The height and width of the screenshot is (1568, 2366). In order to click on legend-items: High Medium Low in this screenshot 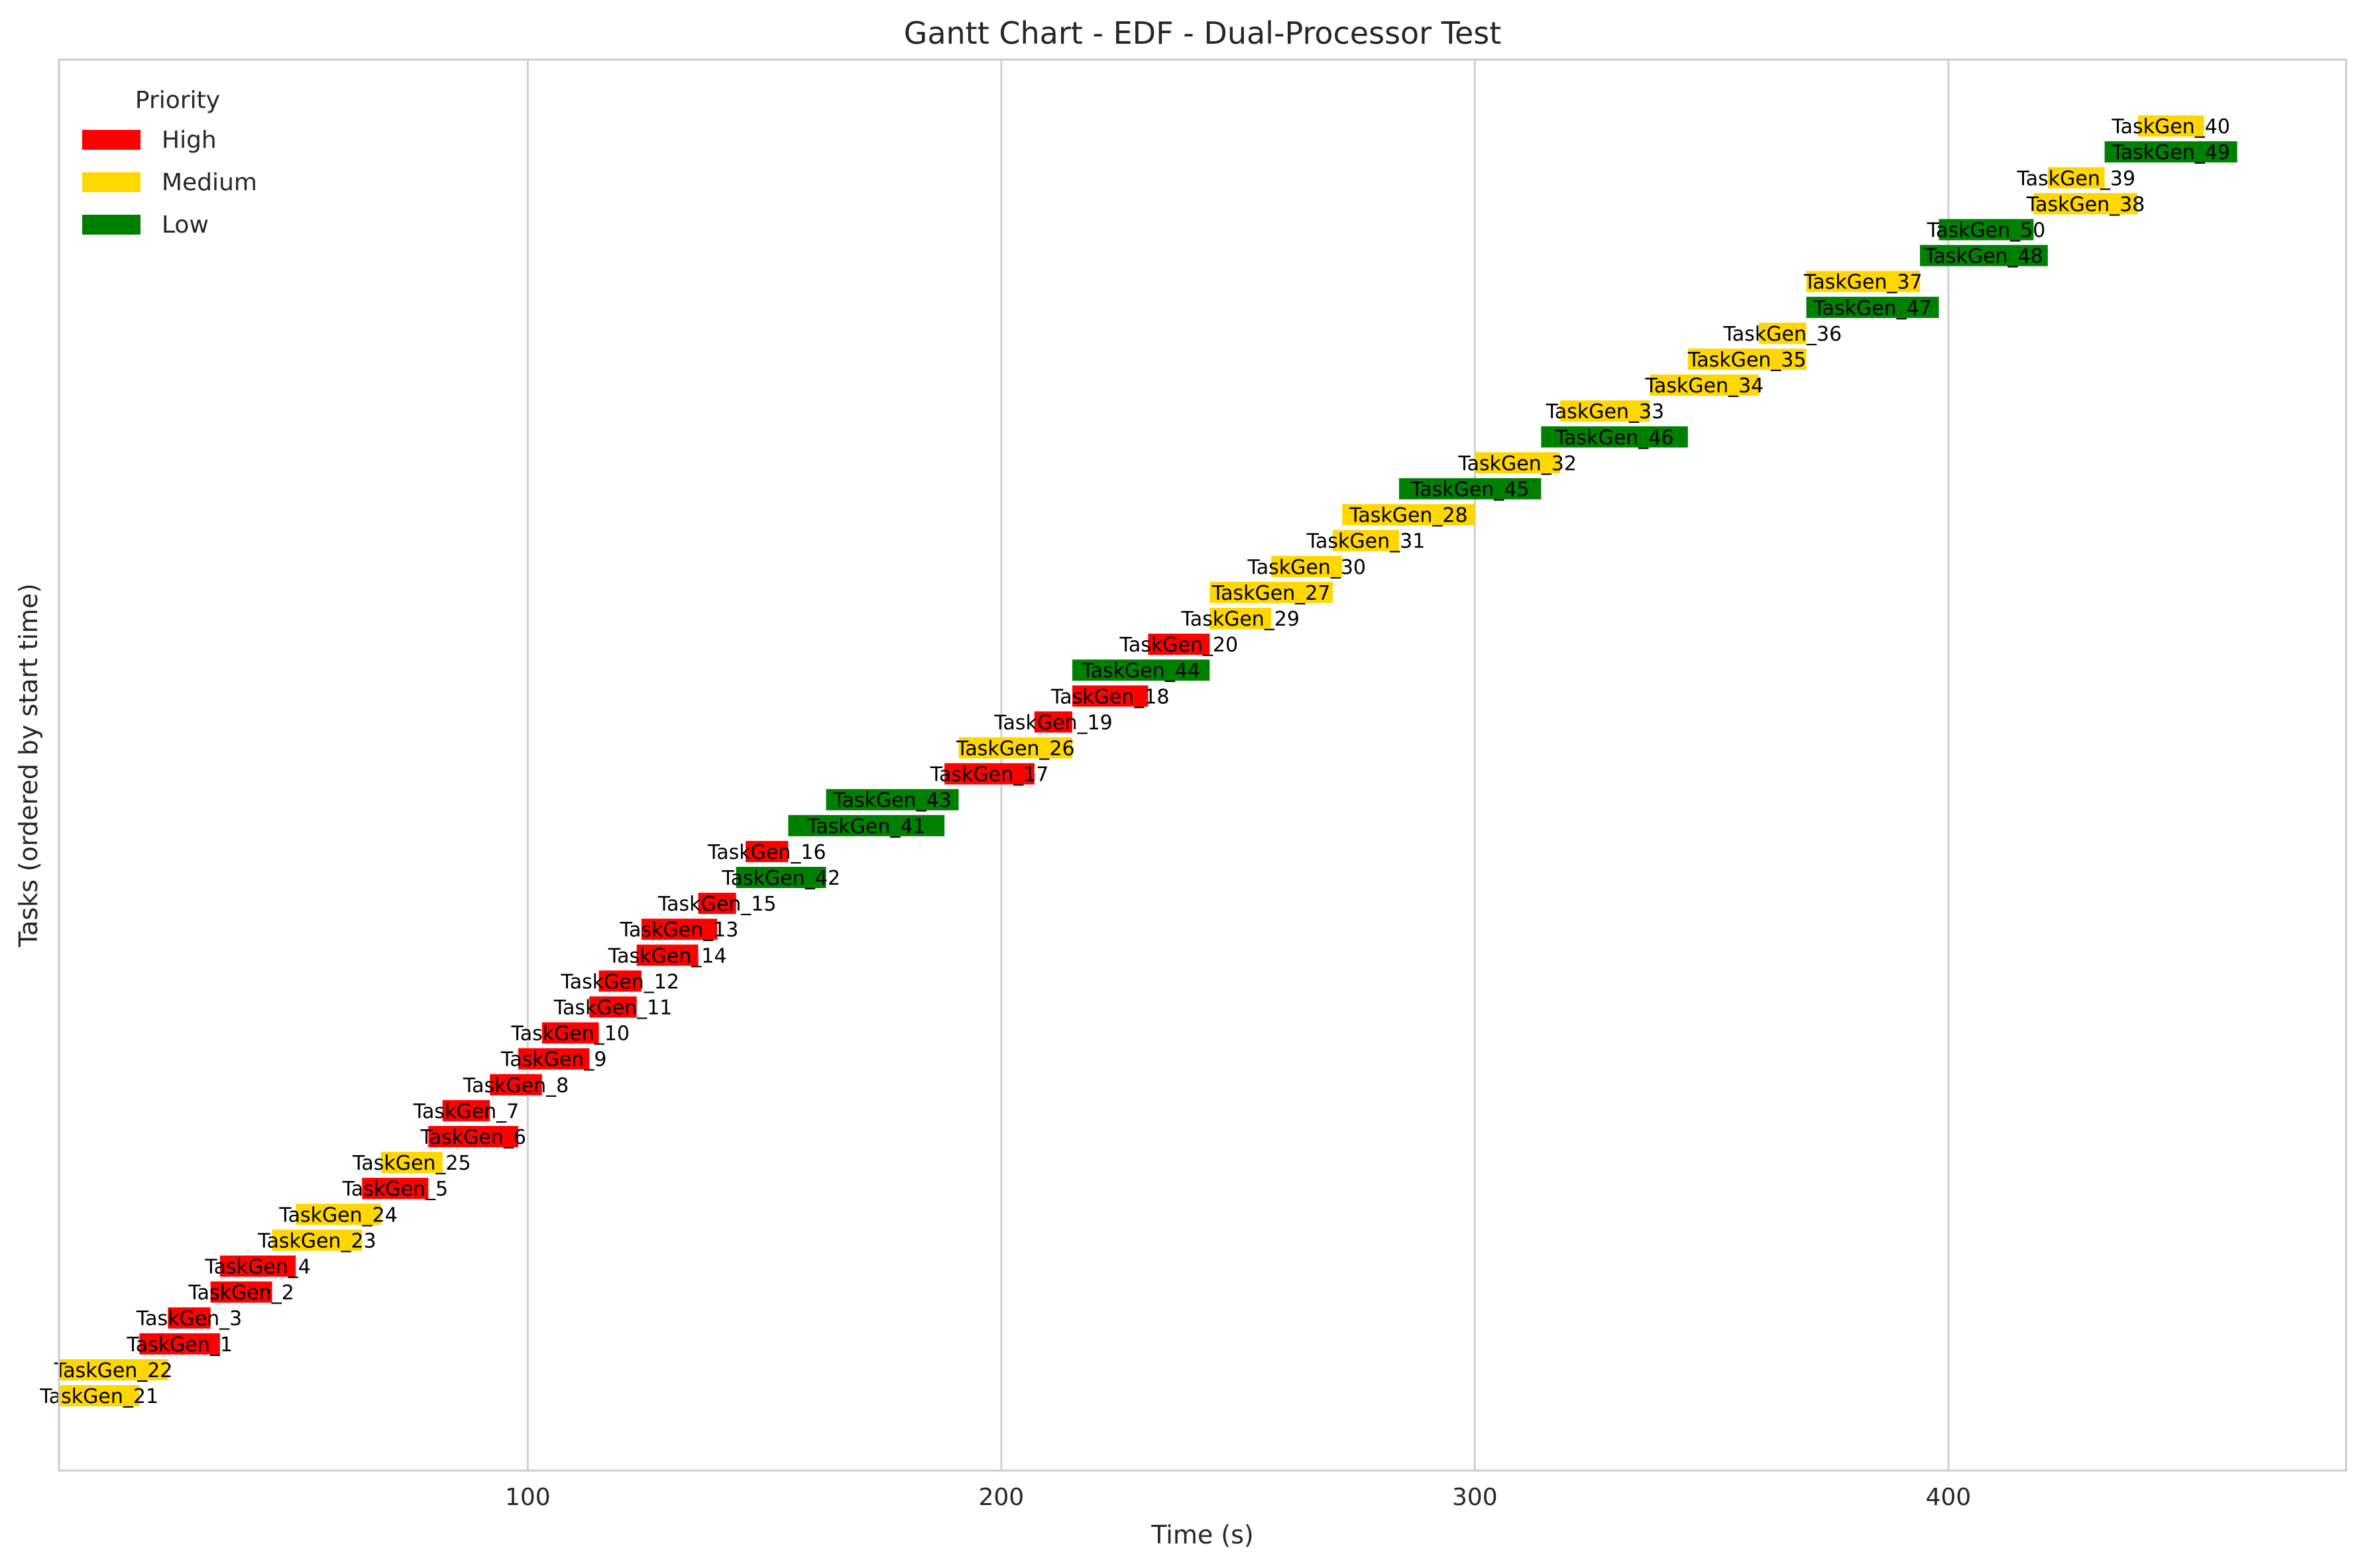, I will do `click(169, 183)`.